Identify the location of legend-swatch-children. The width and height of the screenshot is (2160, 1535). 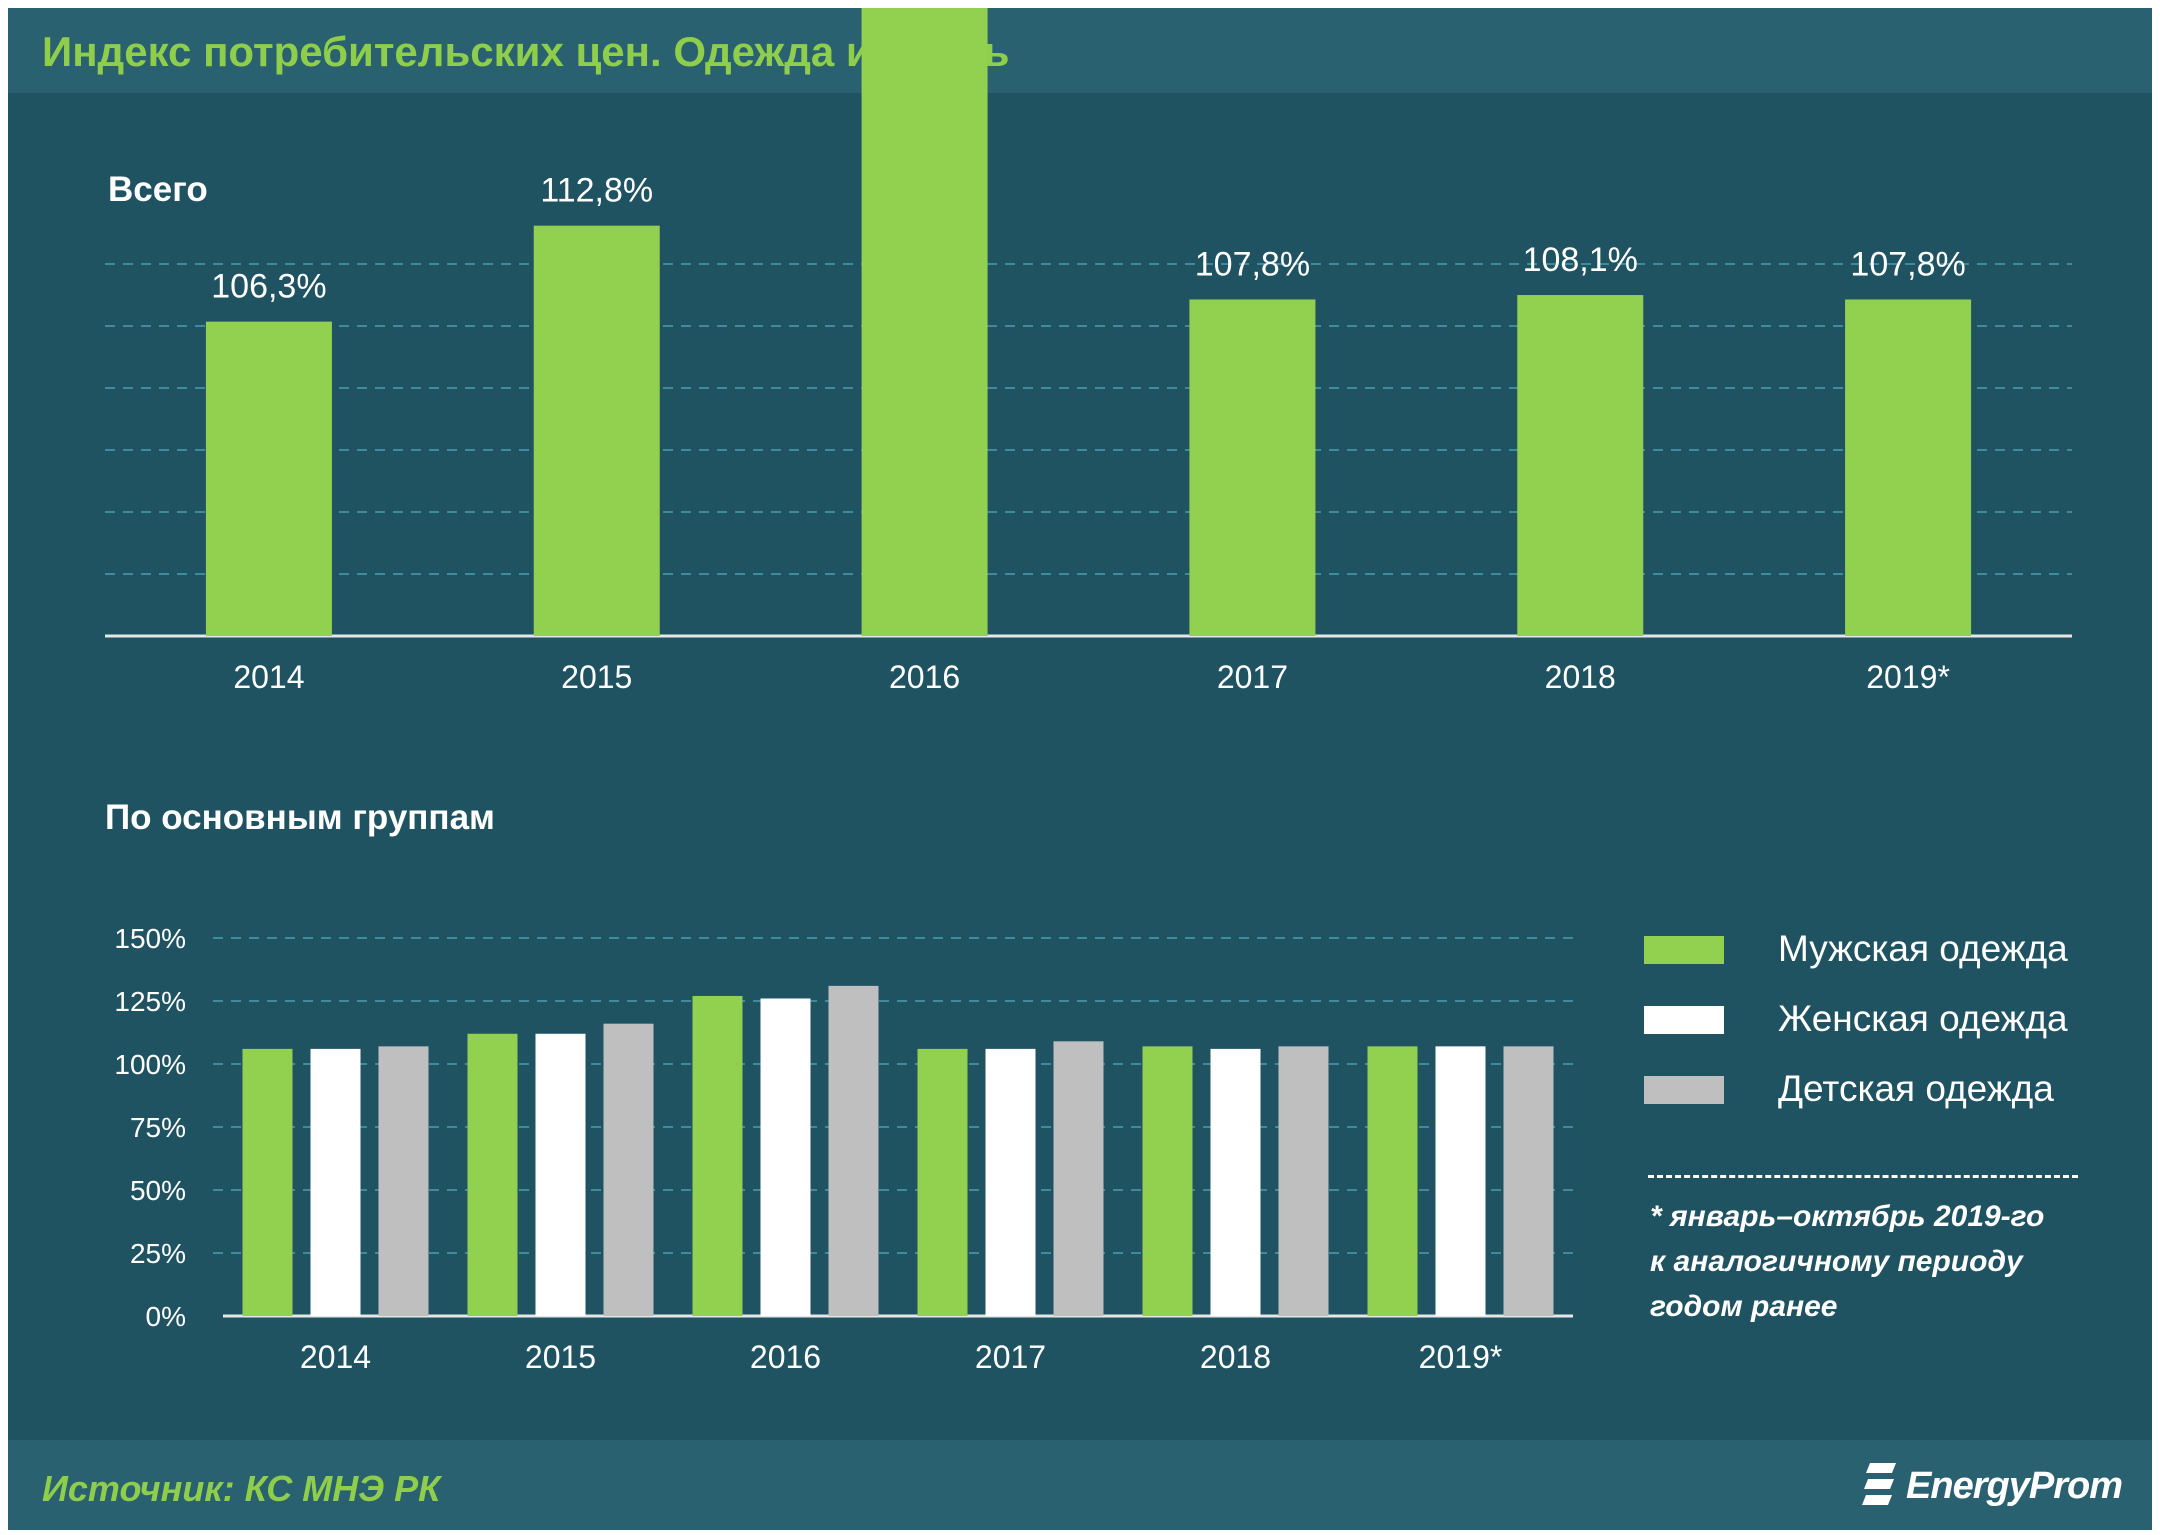
(1684, 1090).